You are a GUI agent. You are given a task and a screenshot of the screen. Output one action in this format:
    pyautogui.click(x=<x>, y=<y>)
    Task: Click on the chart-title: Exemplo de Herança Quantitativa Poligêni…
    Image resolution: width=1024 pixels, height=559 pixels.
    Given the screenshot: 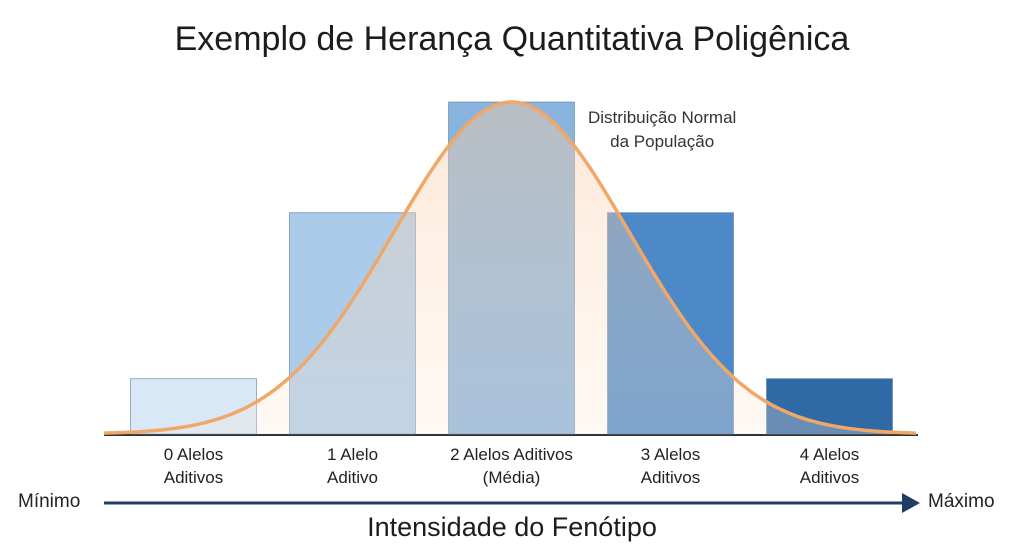 What is the action you would take?
    pyautogui.click(x=512, y=39)
    